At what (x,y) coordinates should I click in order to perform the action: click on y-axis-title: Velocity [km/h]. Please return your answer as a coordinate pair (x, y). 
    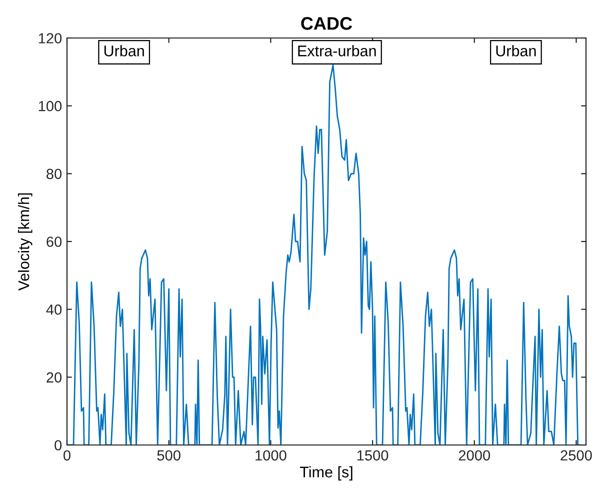
    Looking at the image, I should click on (25, 242).